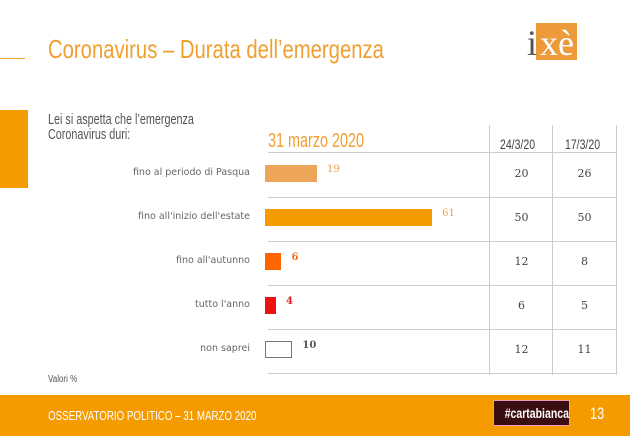 This screenshot has height=436, width=630. What do you see at coordinates (213, 260) in the screenshot?
I see `category-label: fino all'autunno` at bounding box center [213, 260].